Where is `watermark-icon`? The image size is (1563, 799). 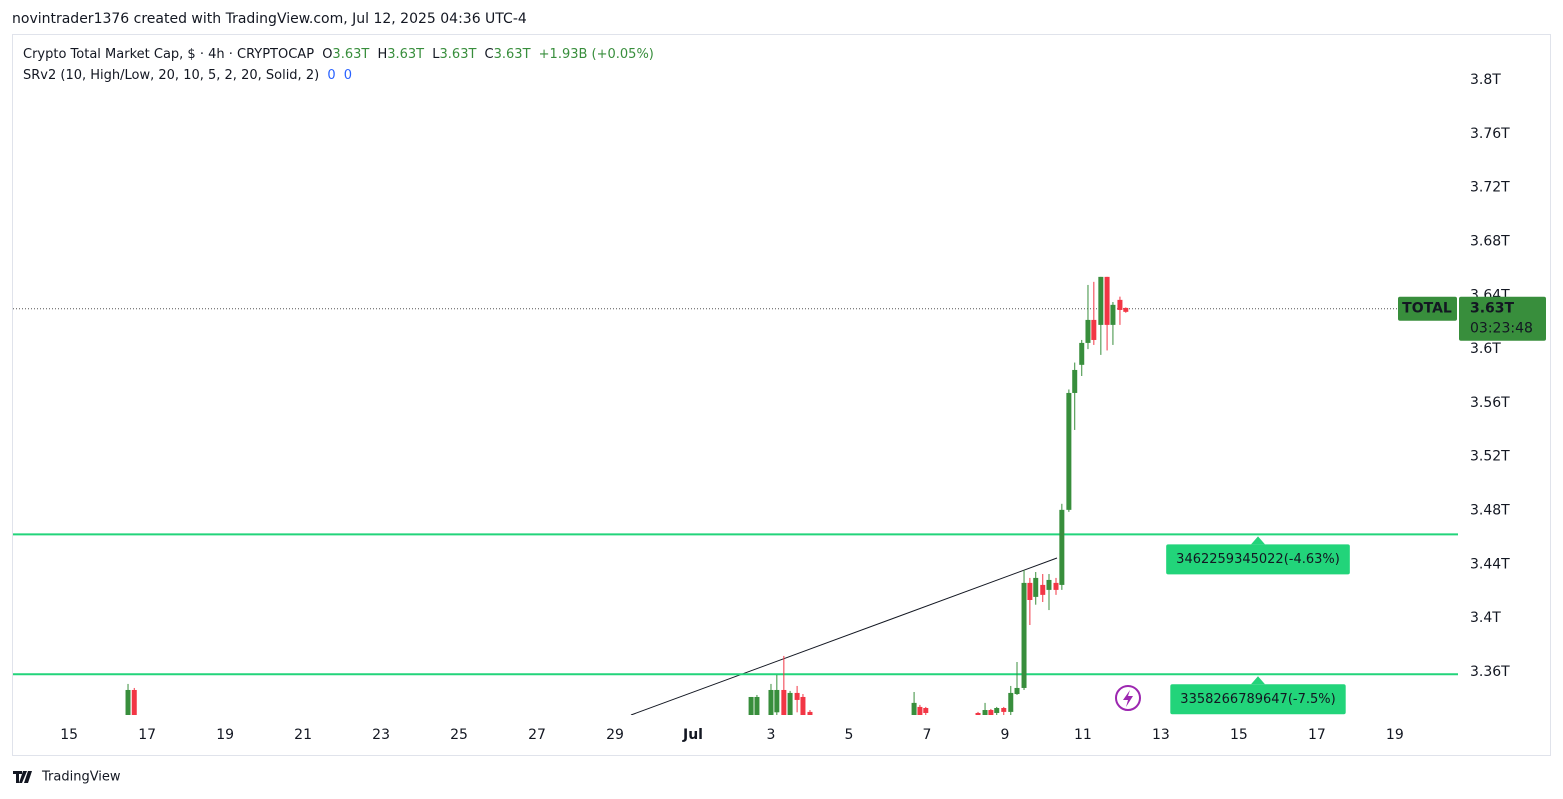
watermark-icon is located at coordinates (1128, 698).